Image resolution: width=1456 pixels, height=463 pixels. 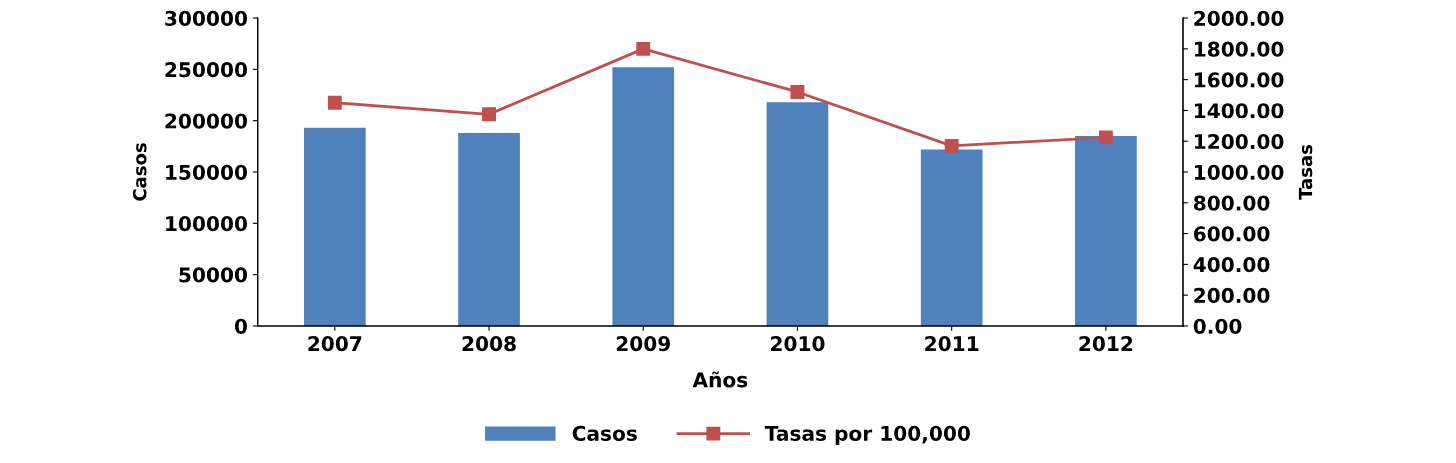 I want to click on x-tick-label: 2012, so click(x=1106, y=344).